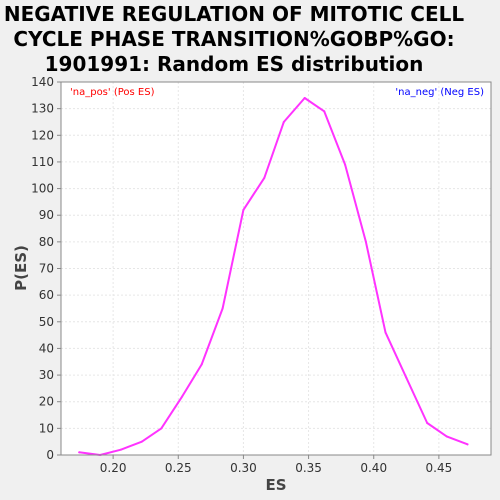 The width and height of the screenshot is (500, 500). What do you see at coordinates (439, 92) in the screenshot?
I see `corner-label-right: 'na_neg' (Neg ES)` at bounding box center [439, 92].